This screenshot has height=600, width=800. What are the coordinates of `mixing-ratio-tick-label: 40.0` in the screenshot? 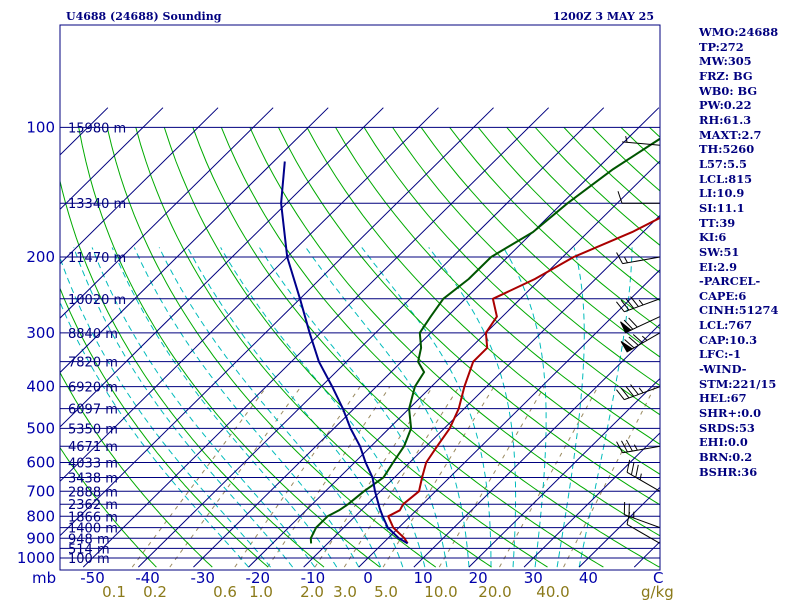 It's located at (552, 591).